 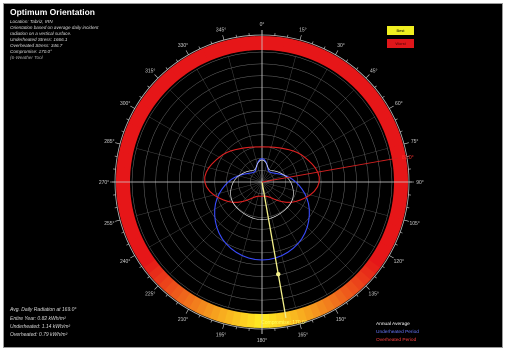 What do you see at coordinates (109, 142) in the screenshot?
I see `angle-label: 285°` at bounding box center [109, 142].